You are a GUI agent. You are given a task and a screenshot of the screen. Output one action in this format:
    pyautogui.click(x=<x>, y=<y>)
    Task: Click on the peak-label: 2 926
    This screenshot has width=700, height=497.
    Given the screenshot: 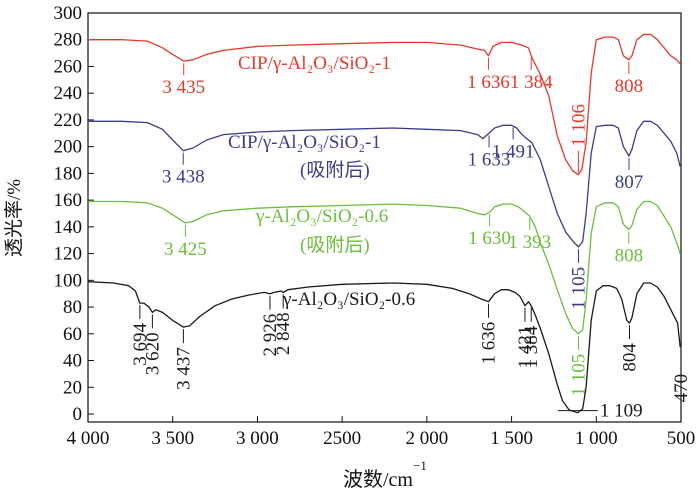 What is the action you would take?
    pyautogui.click(x=270, y=326)
    